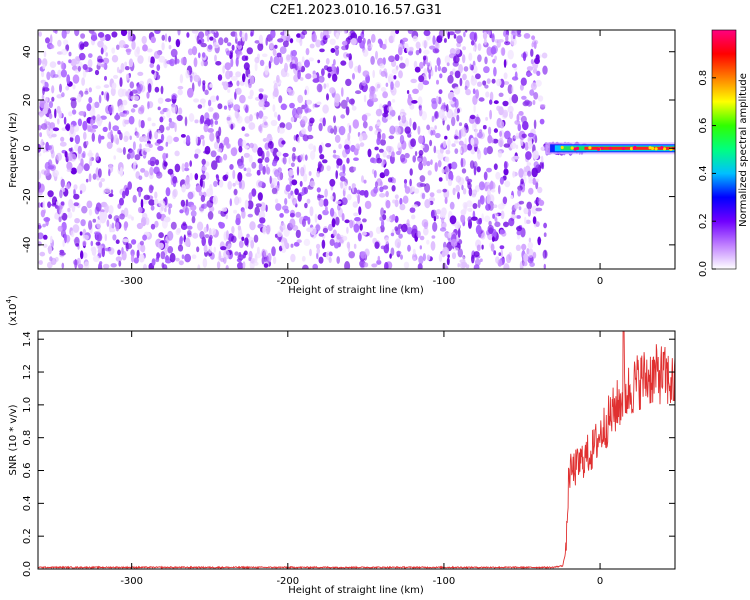  What do you see at coordinates (27, 339) in the screenshot?
I see `snr-y-tick-label: 1.4` at bounding box center [27, 339].